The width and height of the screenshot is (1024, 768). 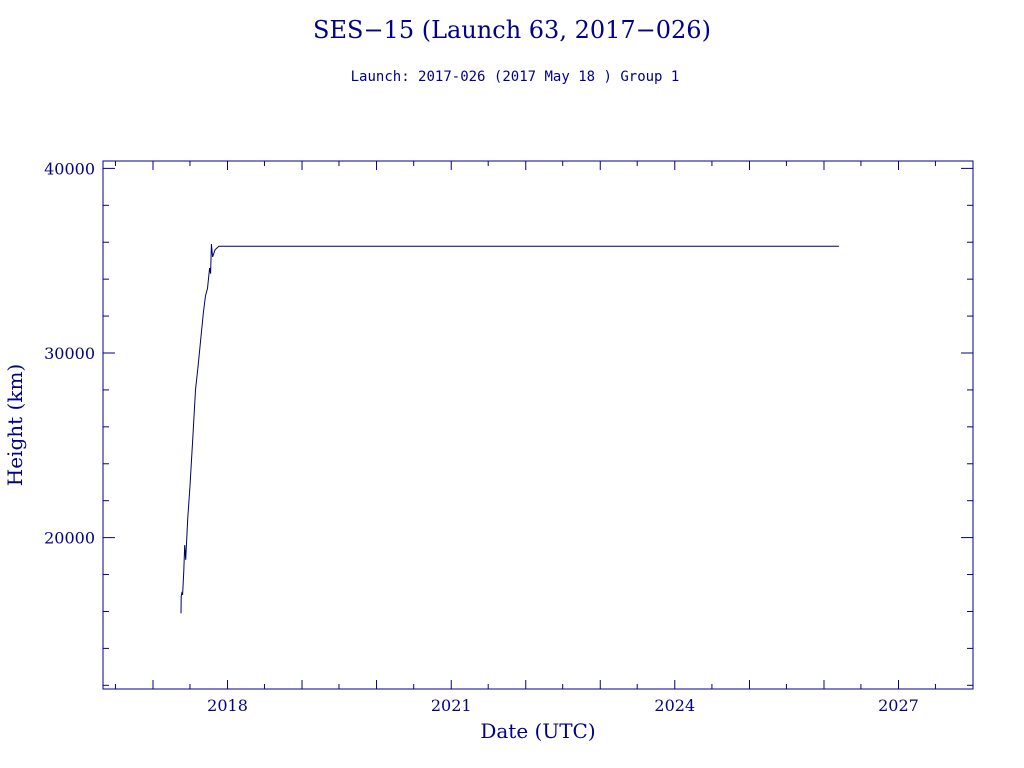 What do you see at coordinates (537, 731) in the screenshot?
I see `x-axis-label: Date (UTC)` at bounding box center [537, 731].